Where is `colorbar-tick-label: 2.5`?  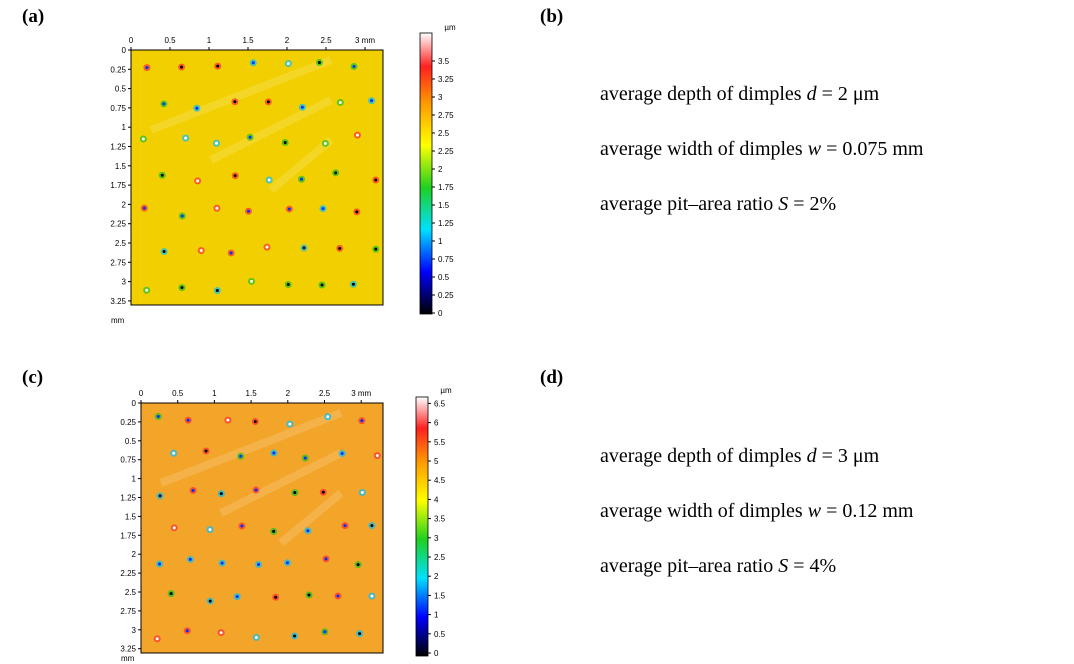
colorbar-tick-label: 2.5 is located at coordinates (440, 557).